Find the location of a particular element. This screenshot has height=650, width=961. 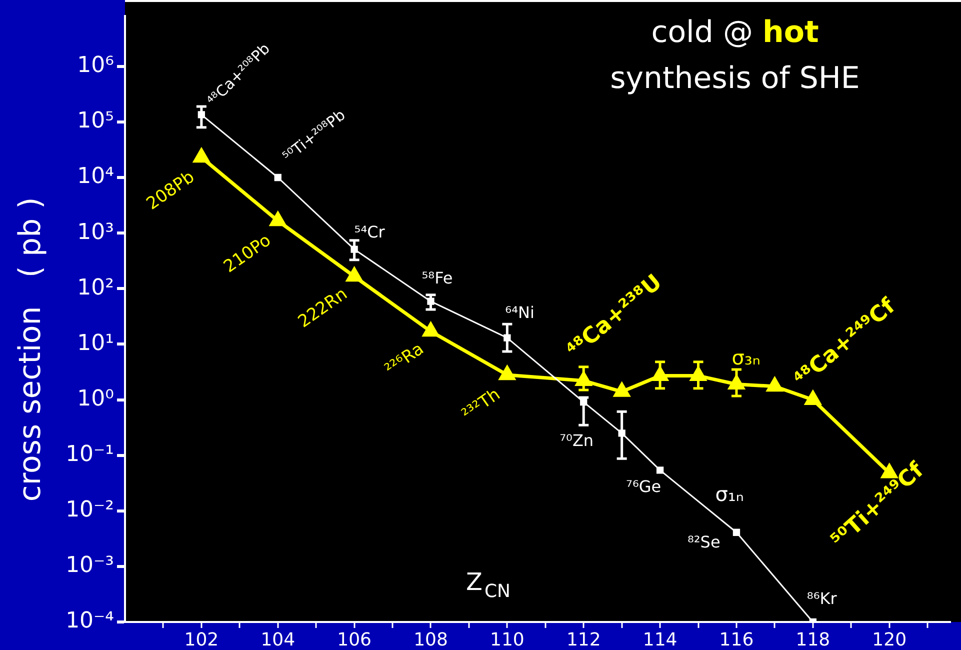

annotation: ⁸⁶Kr is located at coordinates (822, 598).